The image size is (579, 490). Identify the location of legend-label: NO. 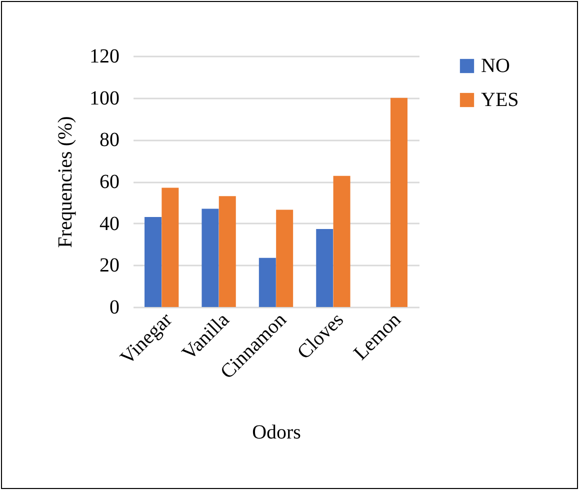
(495, 66).